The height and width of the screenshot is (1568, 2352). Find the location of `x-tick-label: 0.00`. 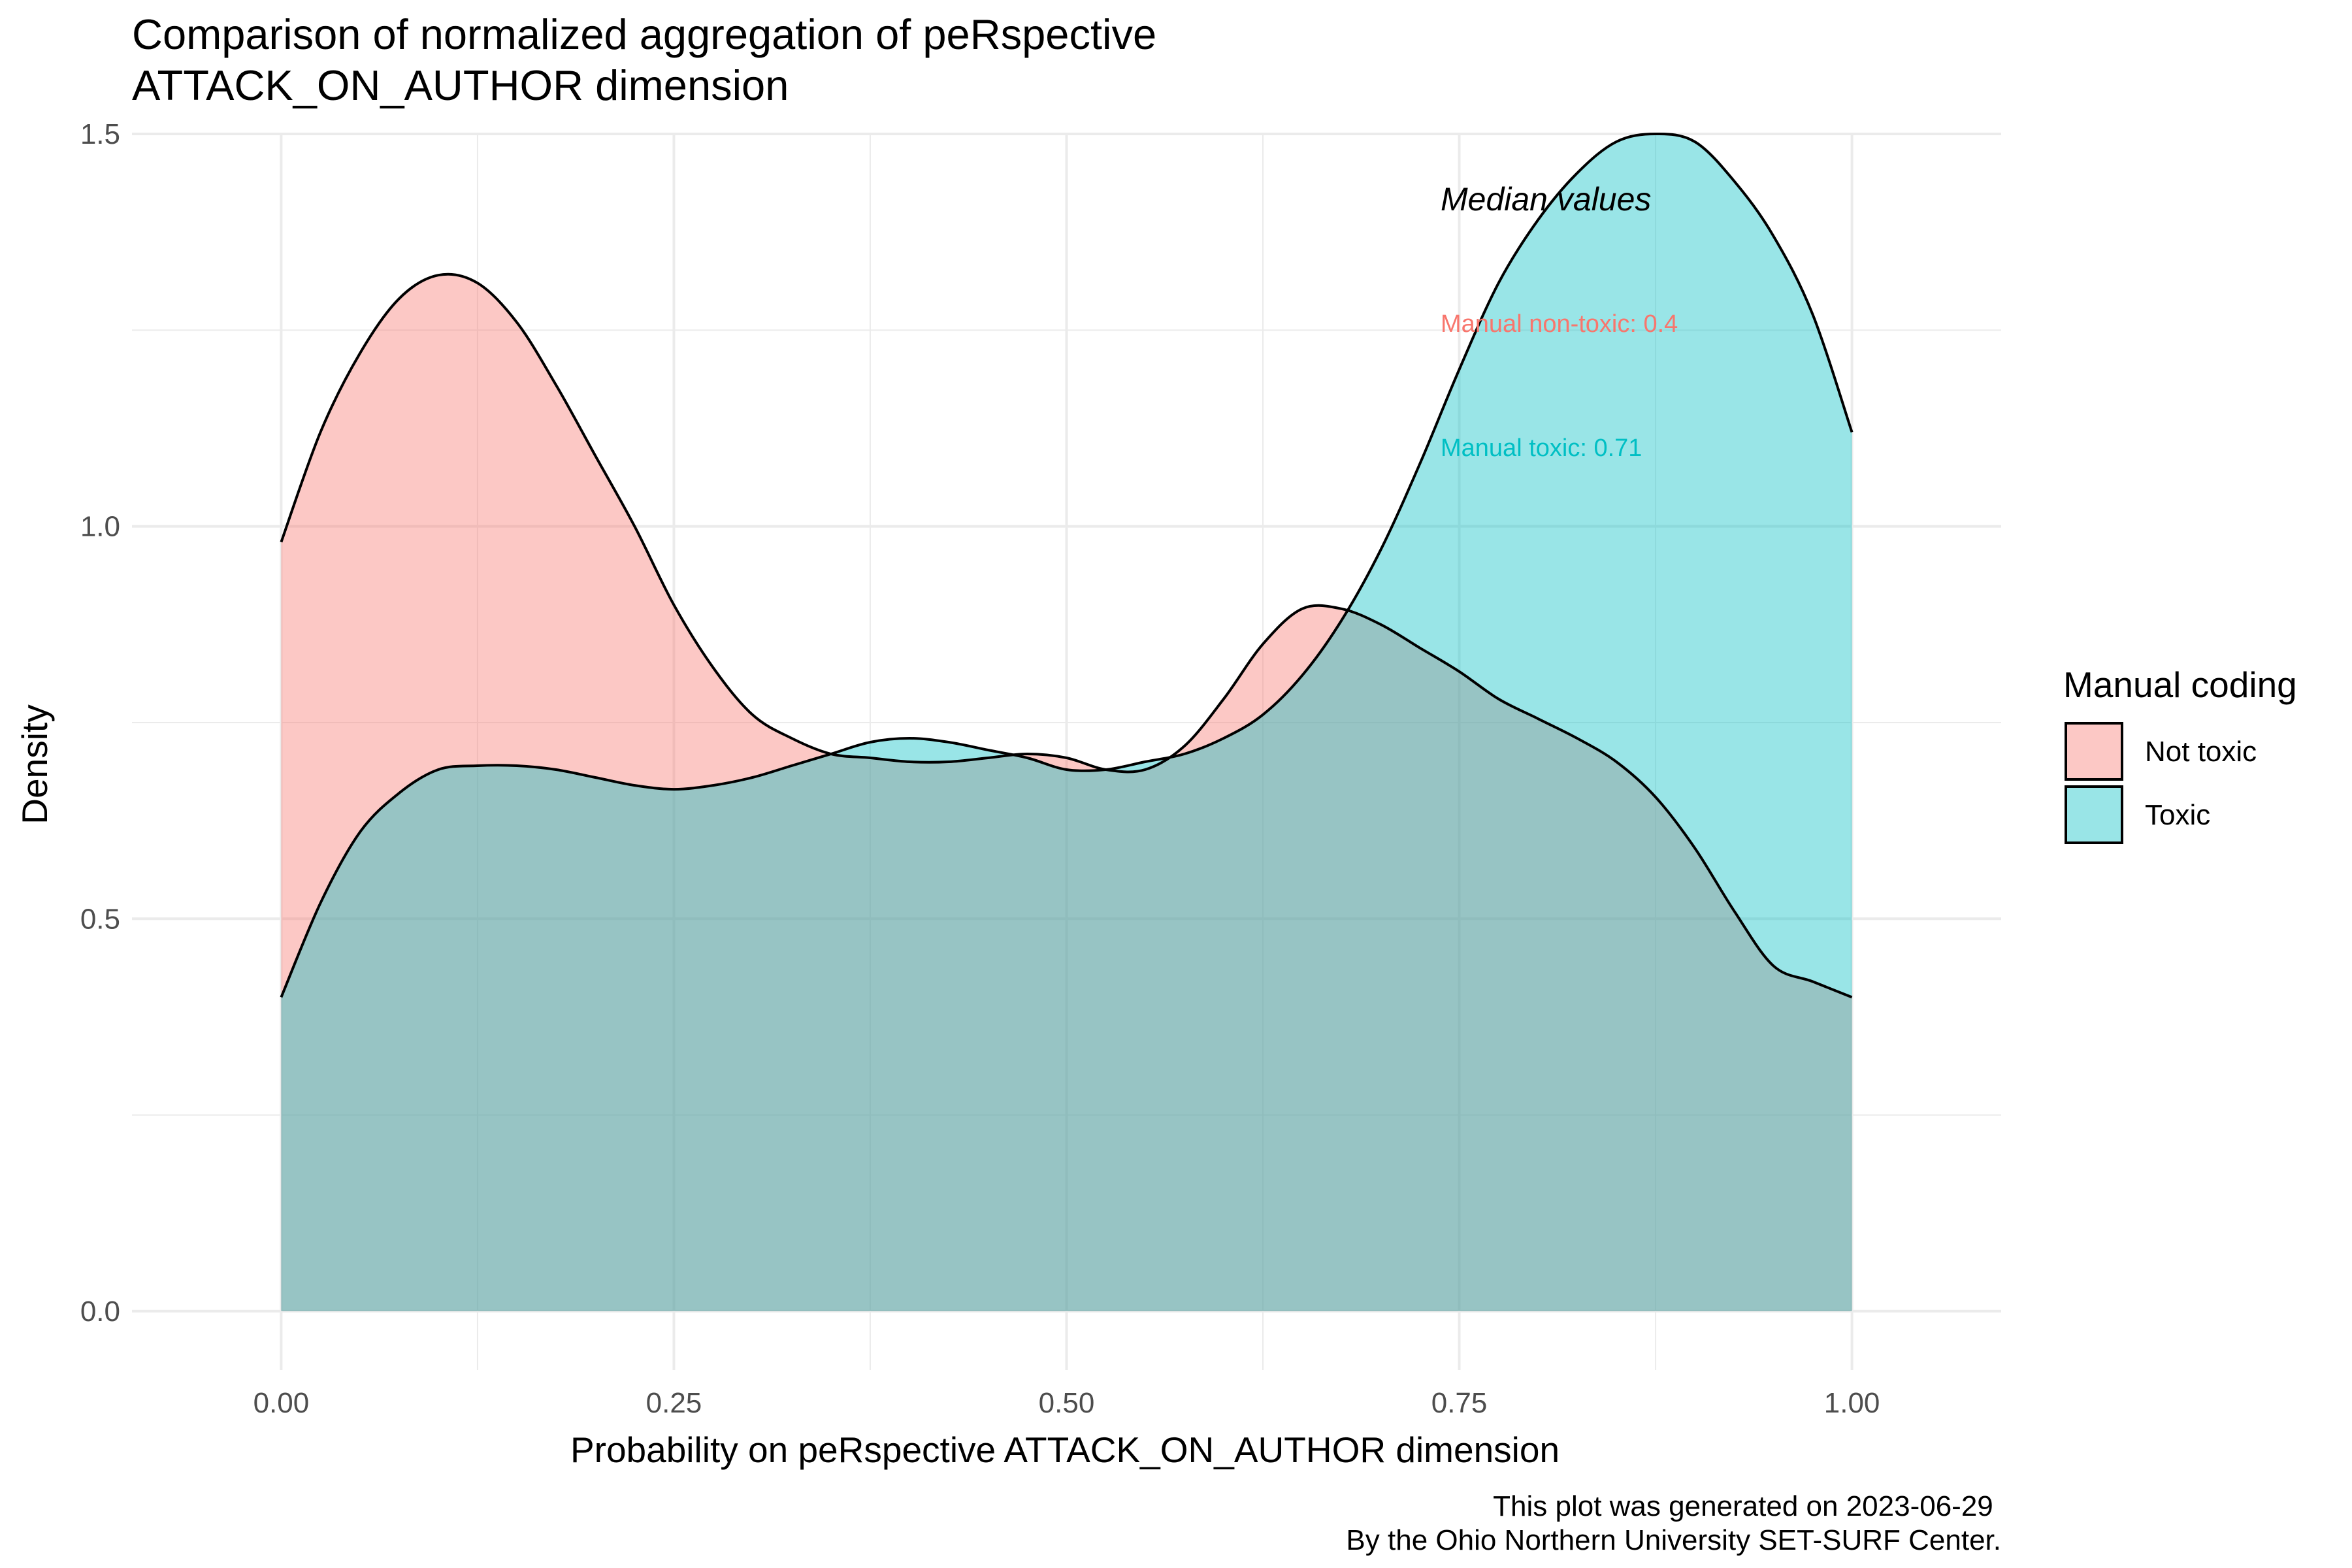

x-tick-label: 0.00 is located at coordinates (281, 1403).